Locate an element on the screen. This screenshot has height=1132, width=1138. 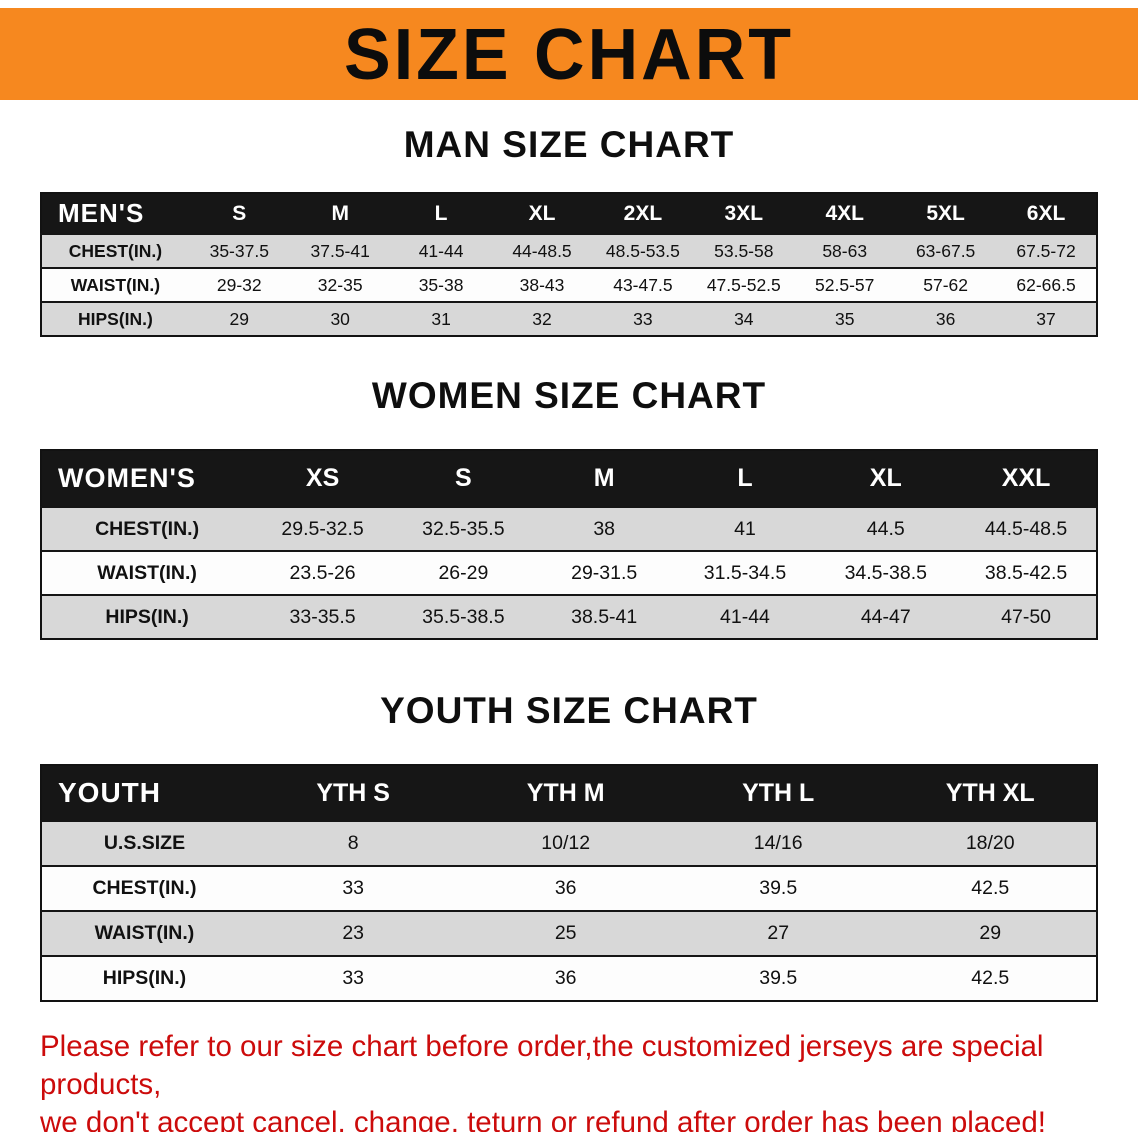
size-value-cell: 47-50 is located at coordinates (1026, 616).